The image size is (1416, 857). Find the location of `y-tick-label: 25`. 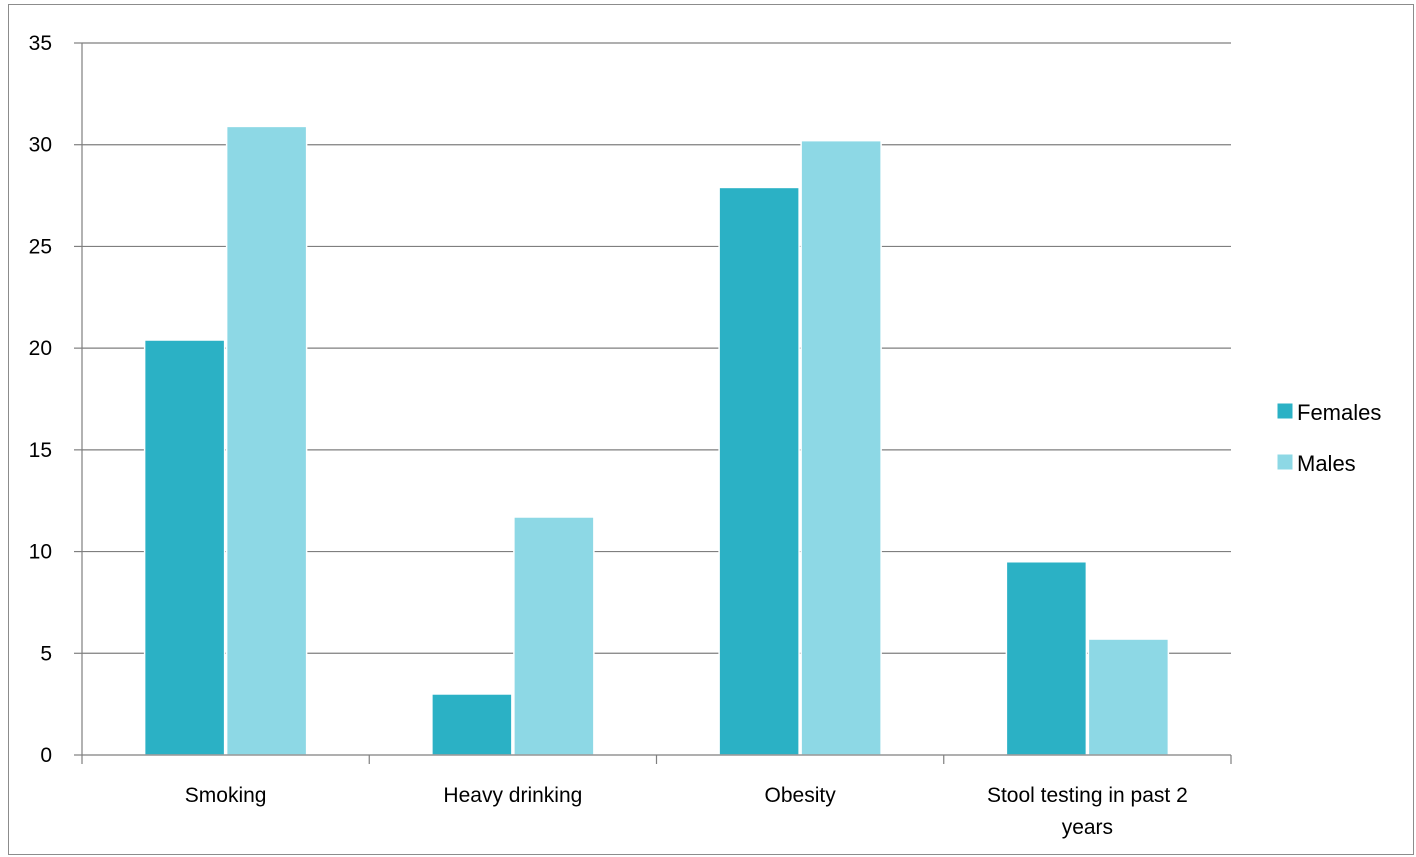

y-tick-label: 25 is located at coordinates (40, 246).